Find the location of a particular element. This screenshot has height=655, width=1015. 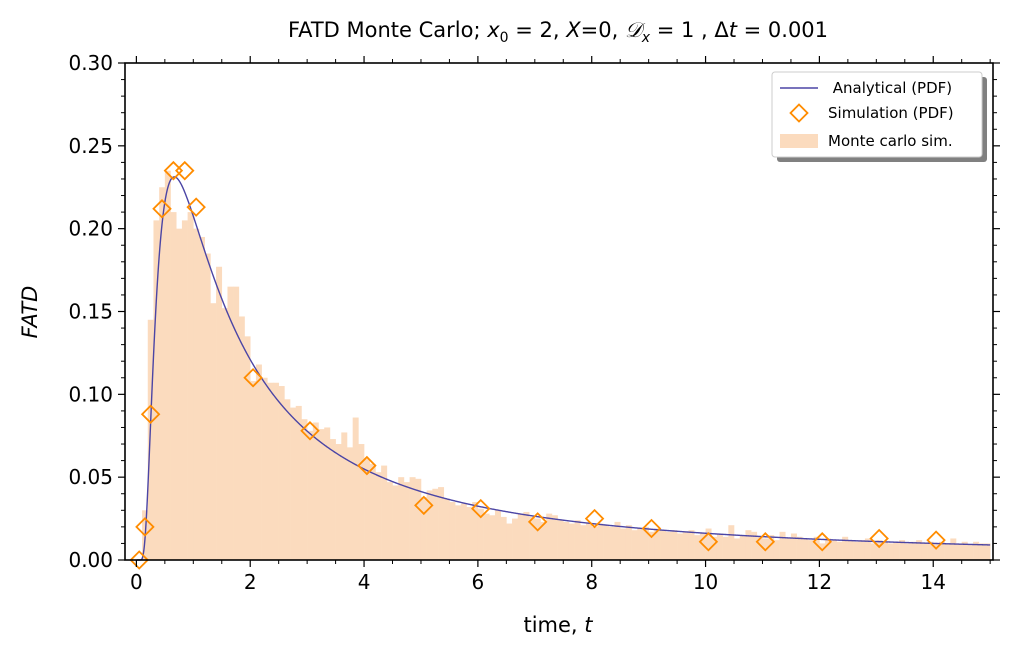

y-tick-label: 0.20 is located at coordinates (90, 229).